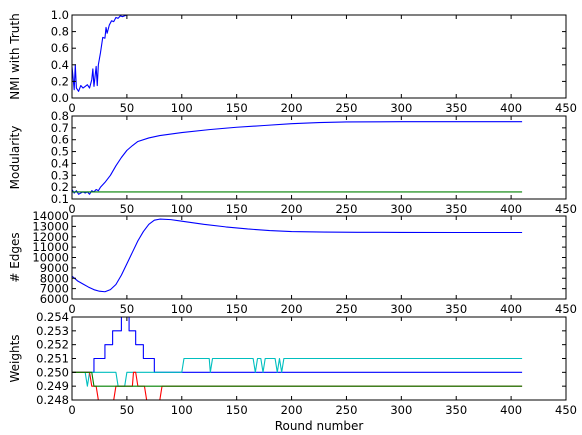  I want to click on y-tick-label: 0.254, so click(52, 317).